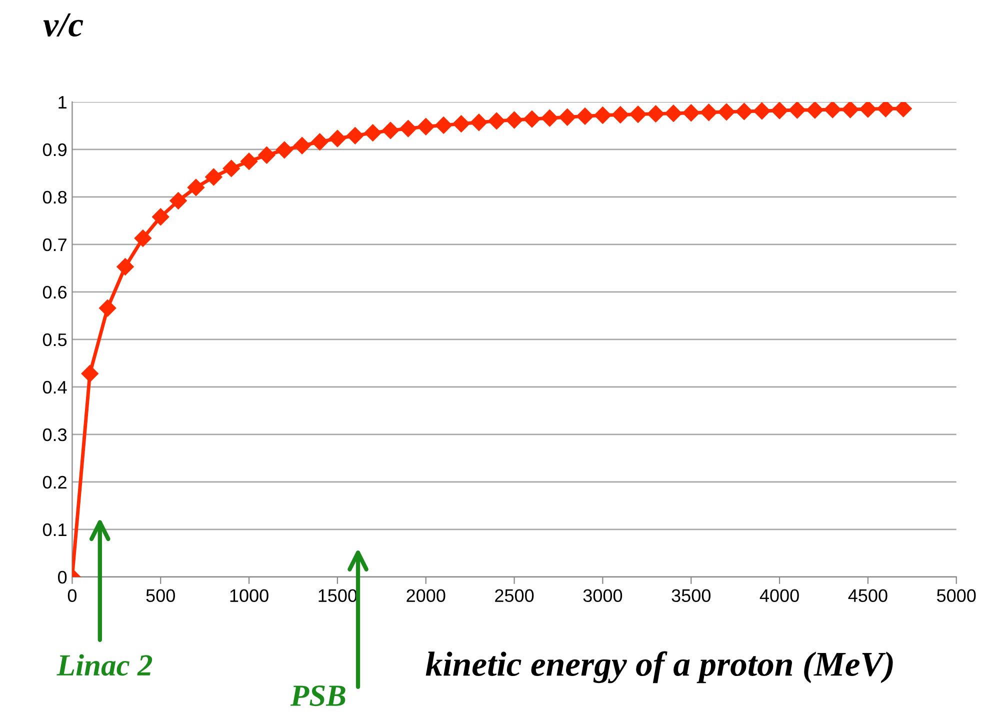  I want to click on y-tick-label: 0.2, so click(54, 482).